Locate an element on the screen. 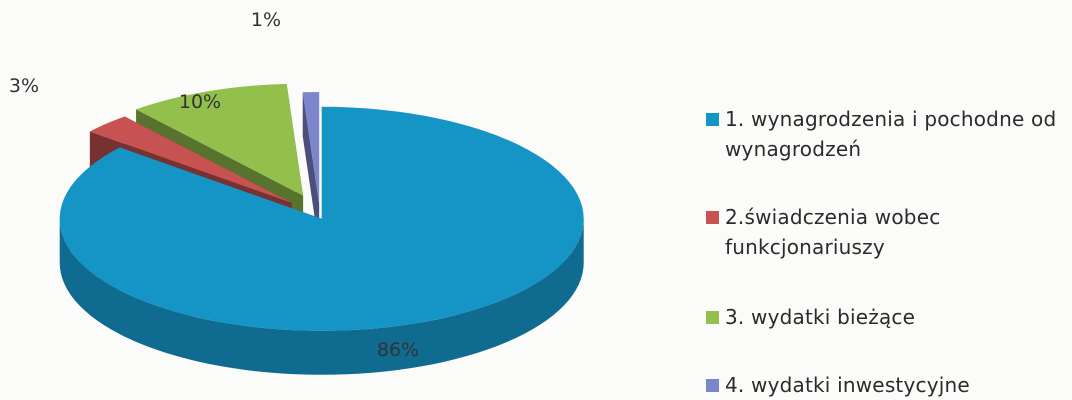 This screenshot has height=400, width=1072. data-label-1: 86% is located at coordinates (398, 350).